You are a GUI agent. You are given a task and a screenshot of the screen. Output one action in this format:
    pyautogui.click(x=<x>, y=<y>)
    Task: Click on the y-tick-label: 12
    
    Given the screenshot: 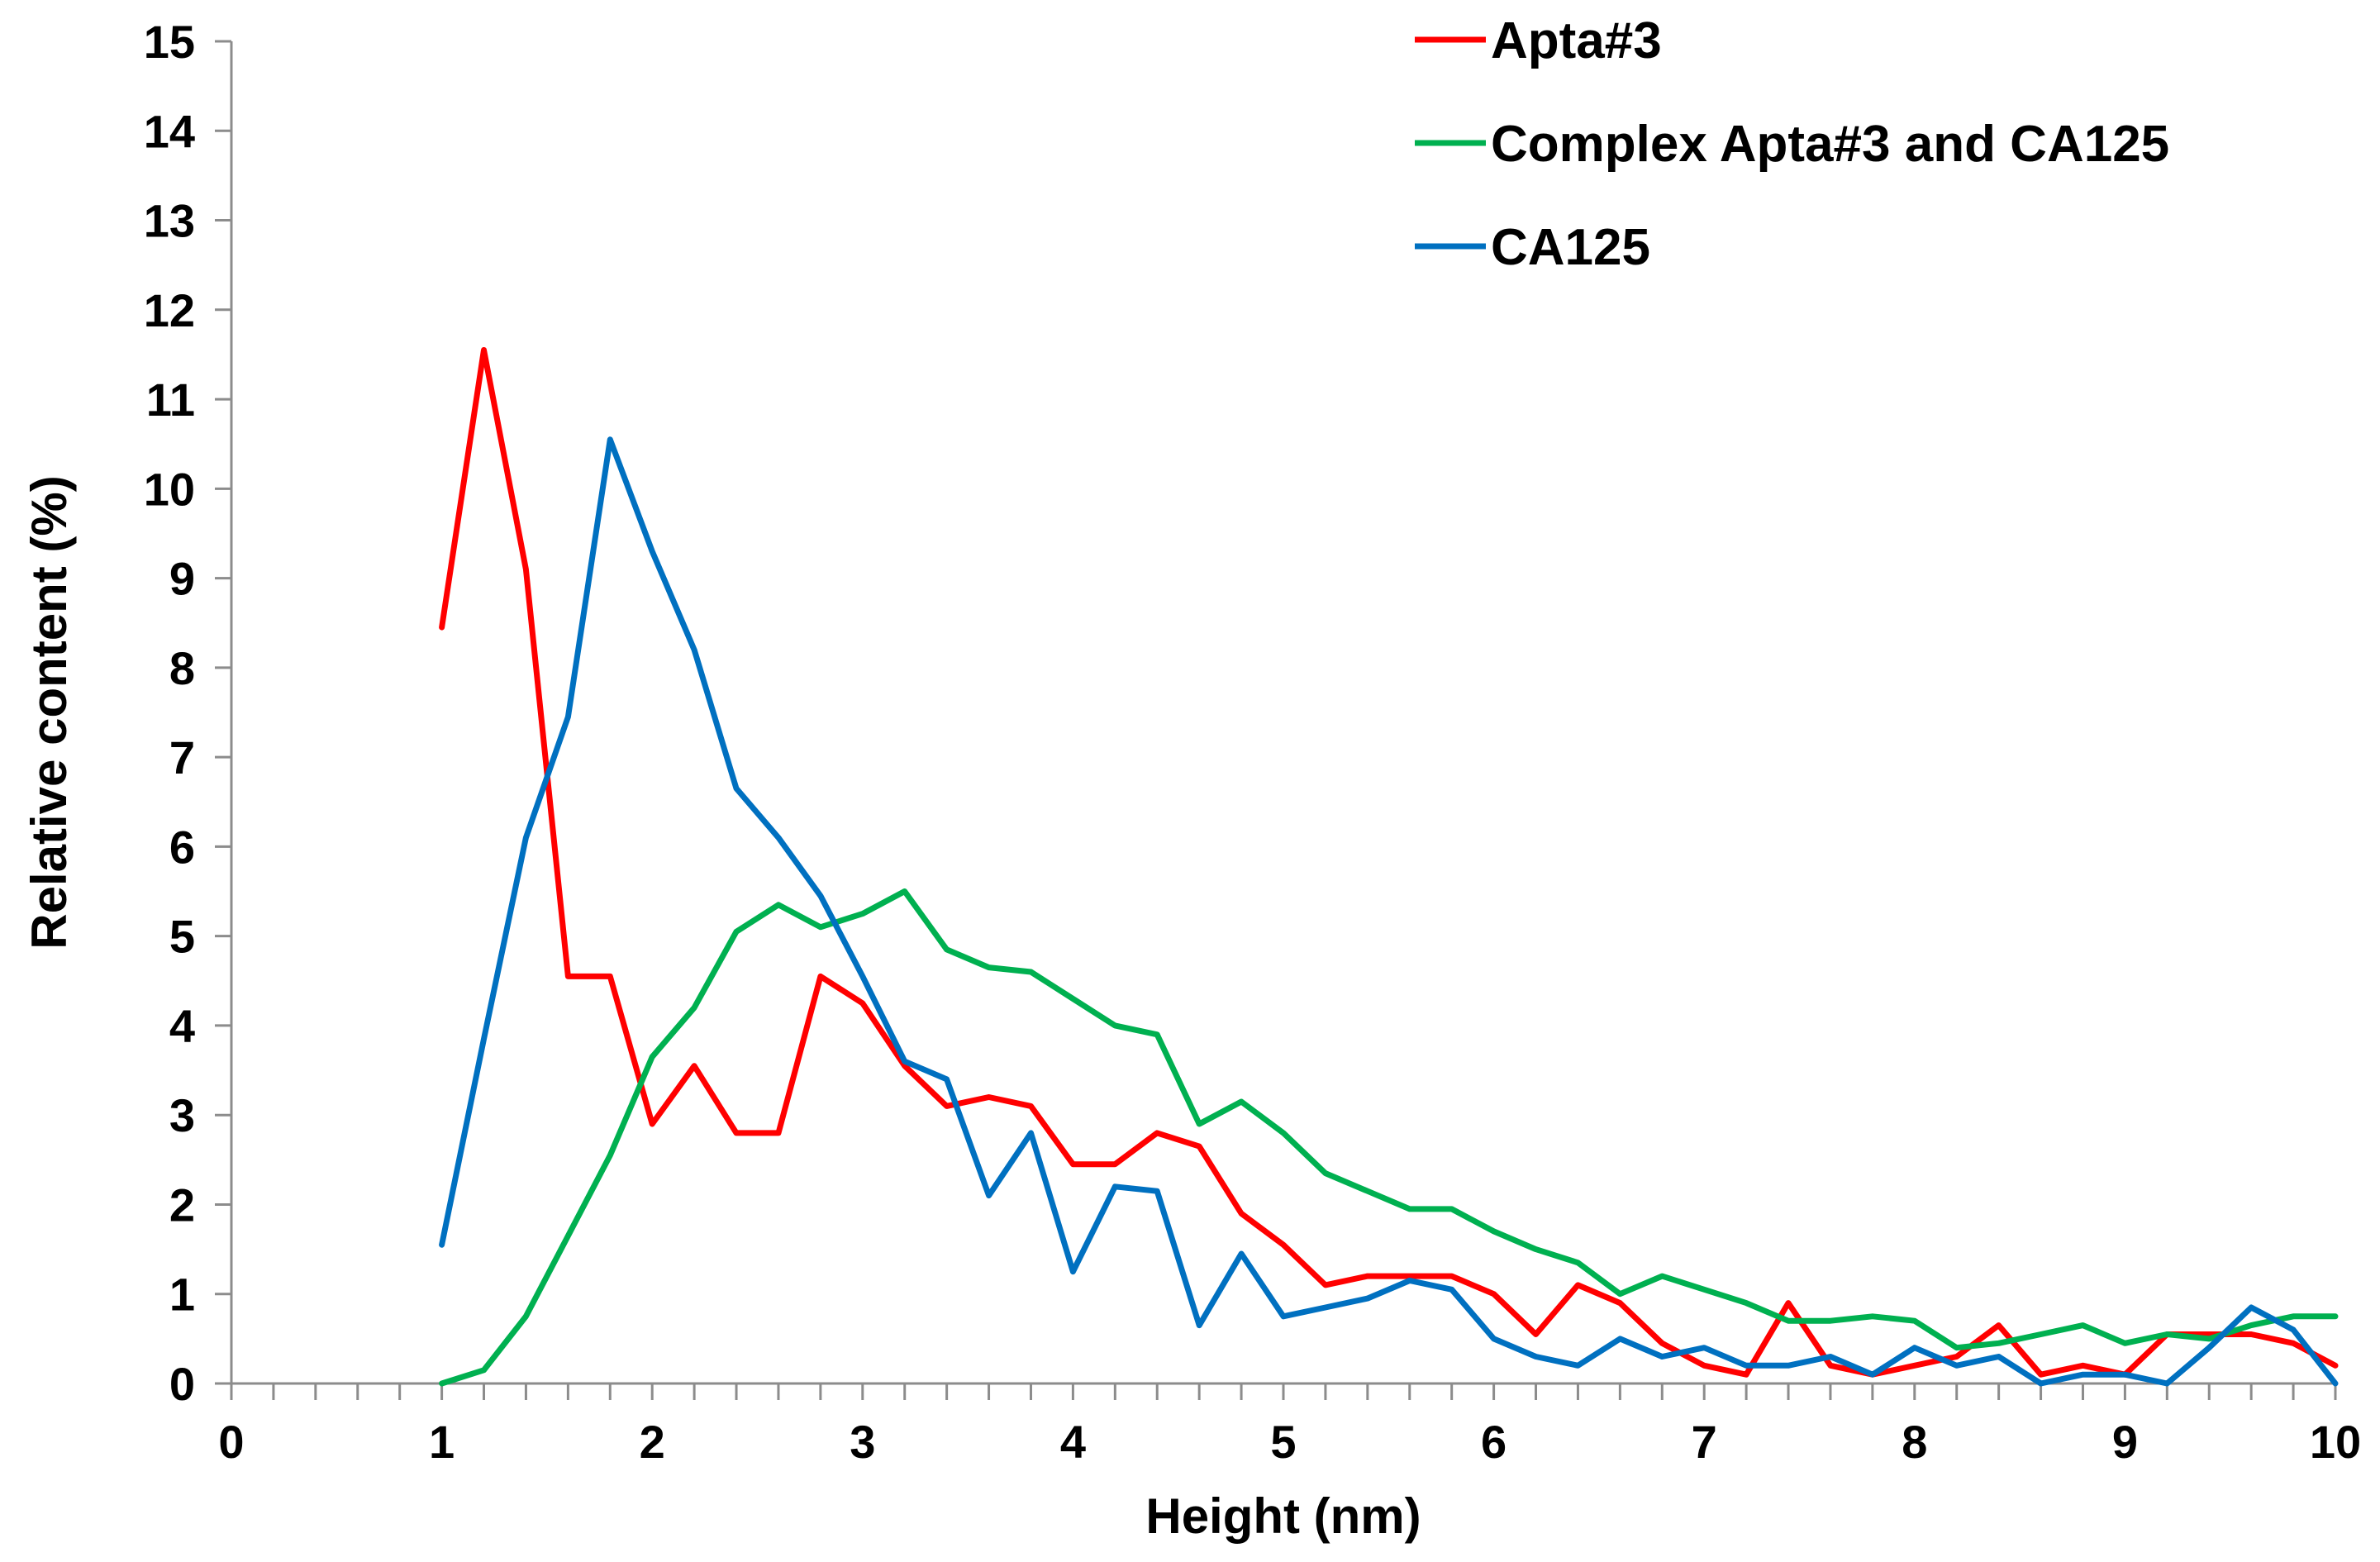 What is the action you would take?
    pyautogui.click(x=169, y=310)
    